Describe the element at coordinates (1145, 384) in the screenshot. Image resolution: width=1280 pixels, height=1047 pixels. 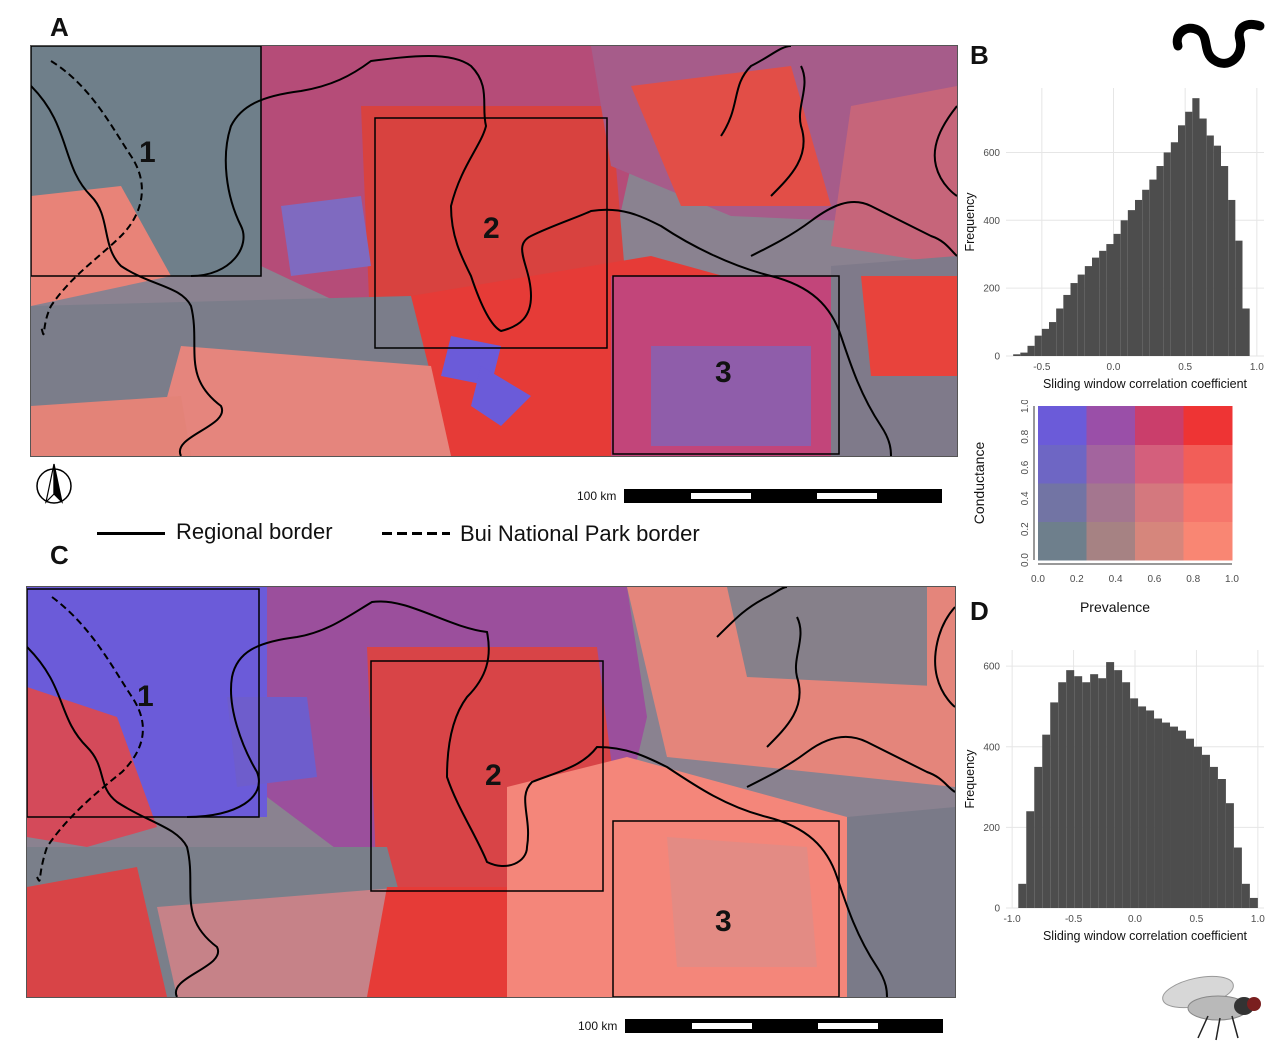
I see `histogram-b-xlabel: Sliding window correlation coefficient` at that location.